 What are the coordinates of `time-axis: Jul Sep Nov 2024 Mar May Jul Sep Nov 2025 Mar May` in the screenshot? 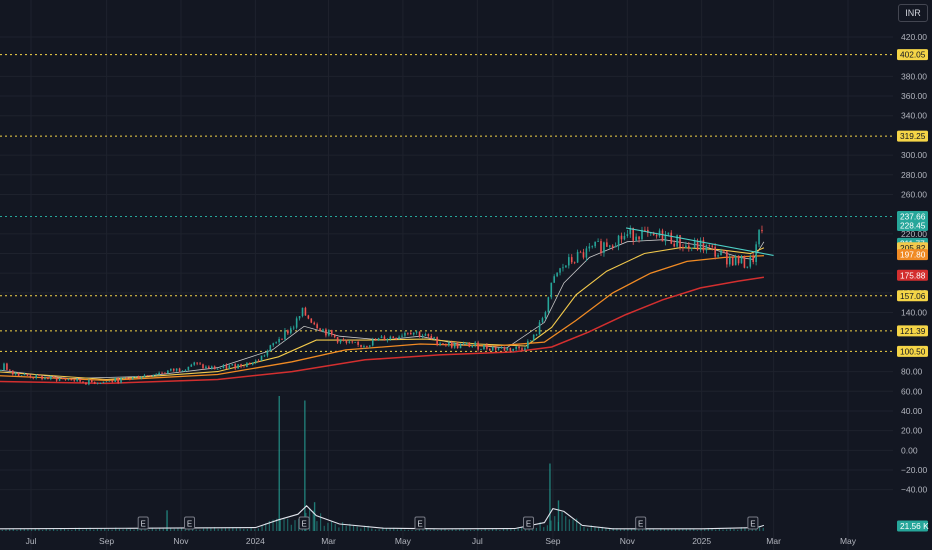 It's located at (441, 541).